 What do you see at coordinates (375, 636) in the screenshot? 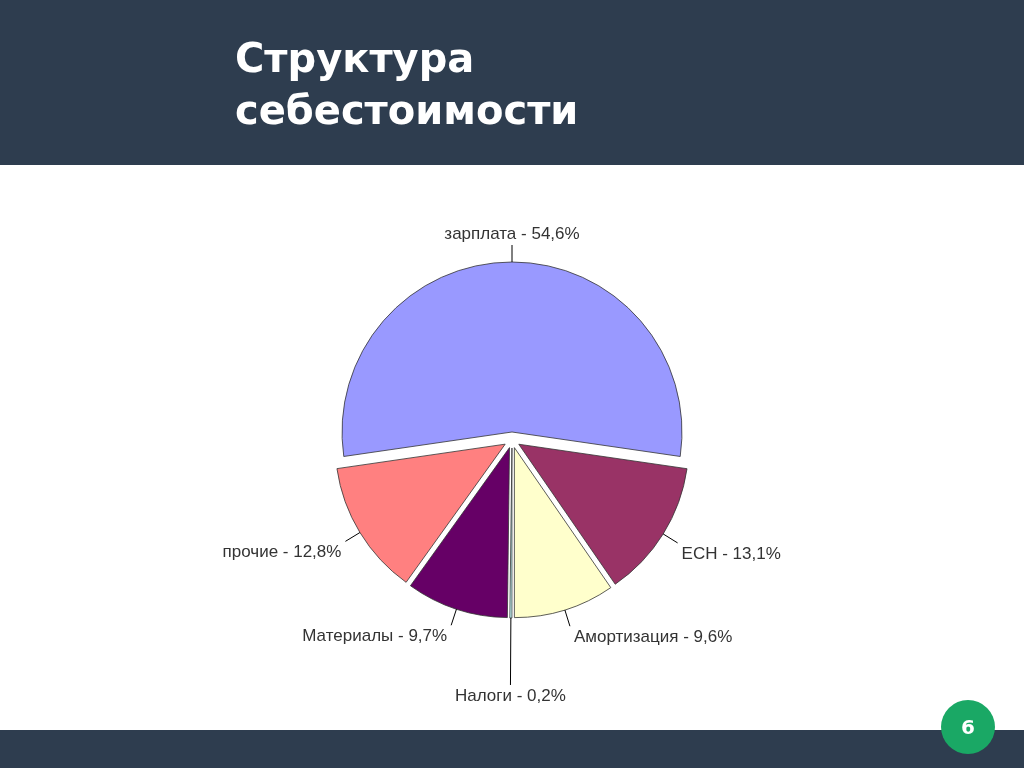
I see `slice-label: Материалы - 9,7%` at bounding box center [375, 636].